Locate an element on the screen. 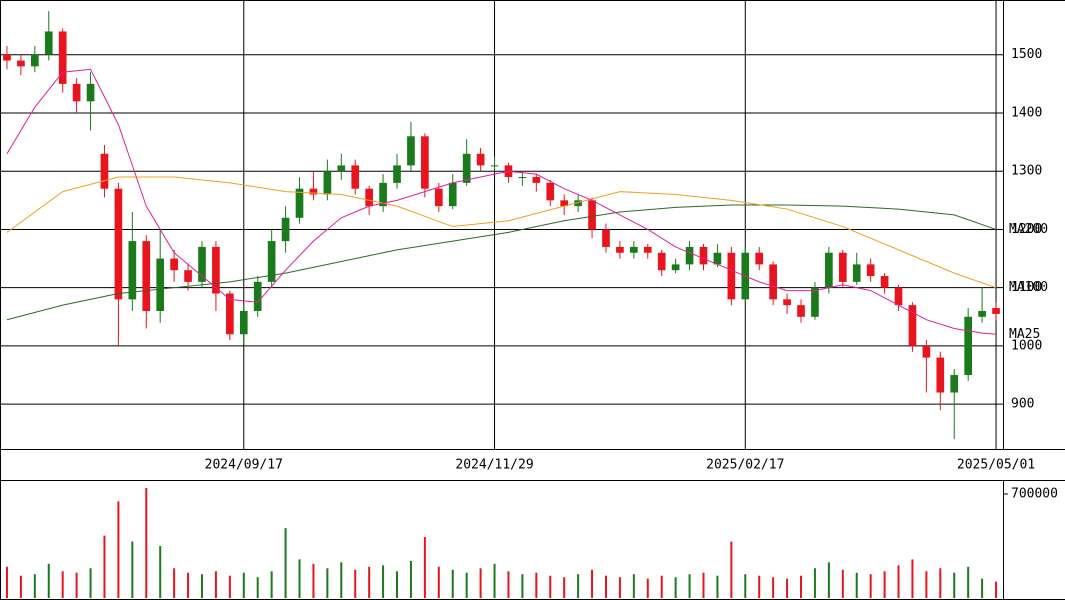 This screenshot has height=600, width=1065. volume-tick-label: 700000 is located at coordinates (1034, 493).